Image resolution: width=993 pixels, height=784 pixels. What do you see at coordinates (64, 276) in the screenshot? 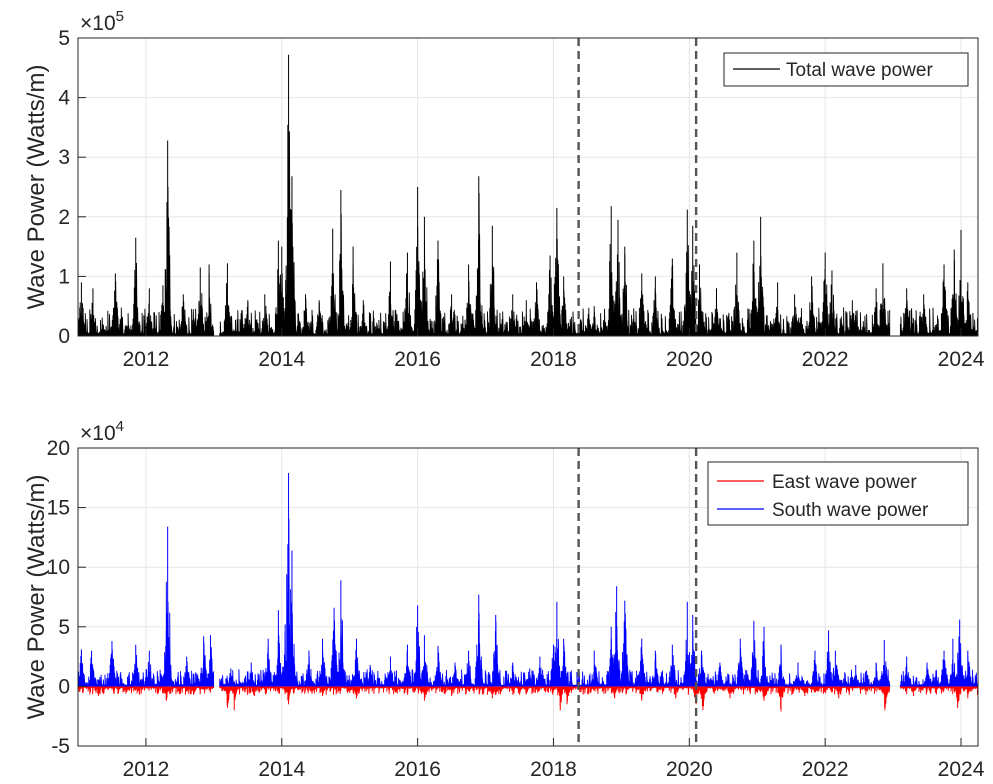
I see `y-tick-label: 1` at bounding box center [64, 276].